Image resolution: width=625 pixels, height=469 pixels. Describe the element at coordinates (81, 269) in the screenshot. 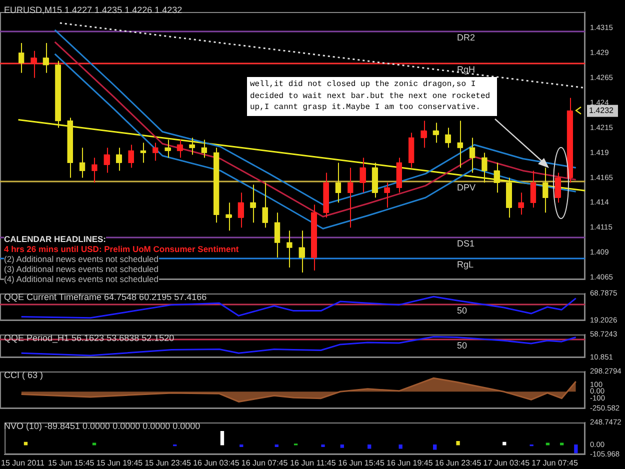

I see `annotation: (3) Additional news events not scheduled` at that location.